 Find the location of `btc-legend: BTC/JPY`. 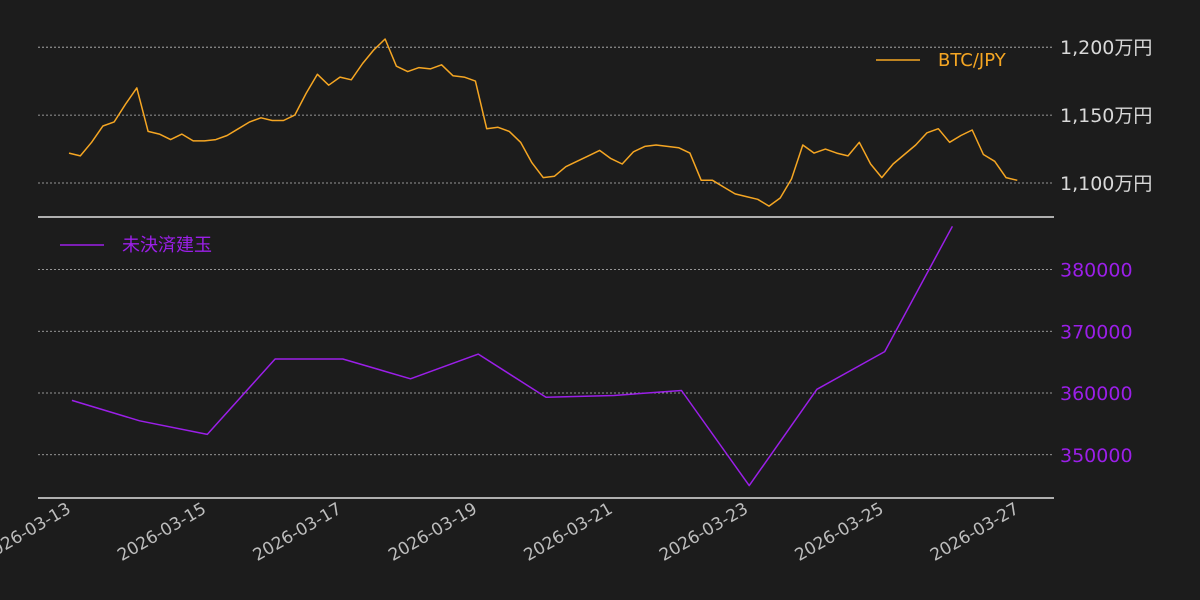

btc-legend: BTC/JPY is located at coordinates (941, 60).